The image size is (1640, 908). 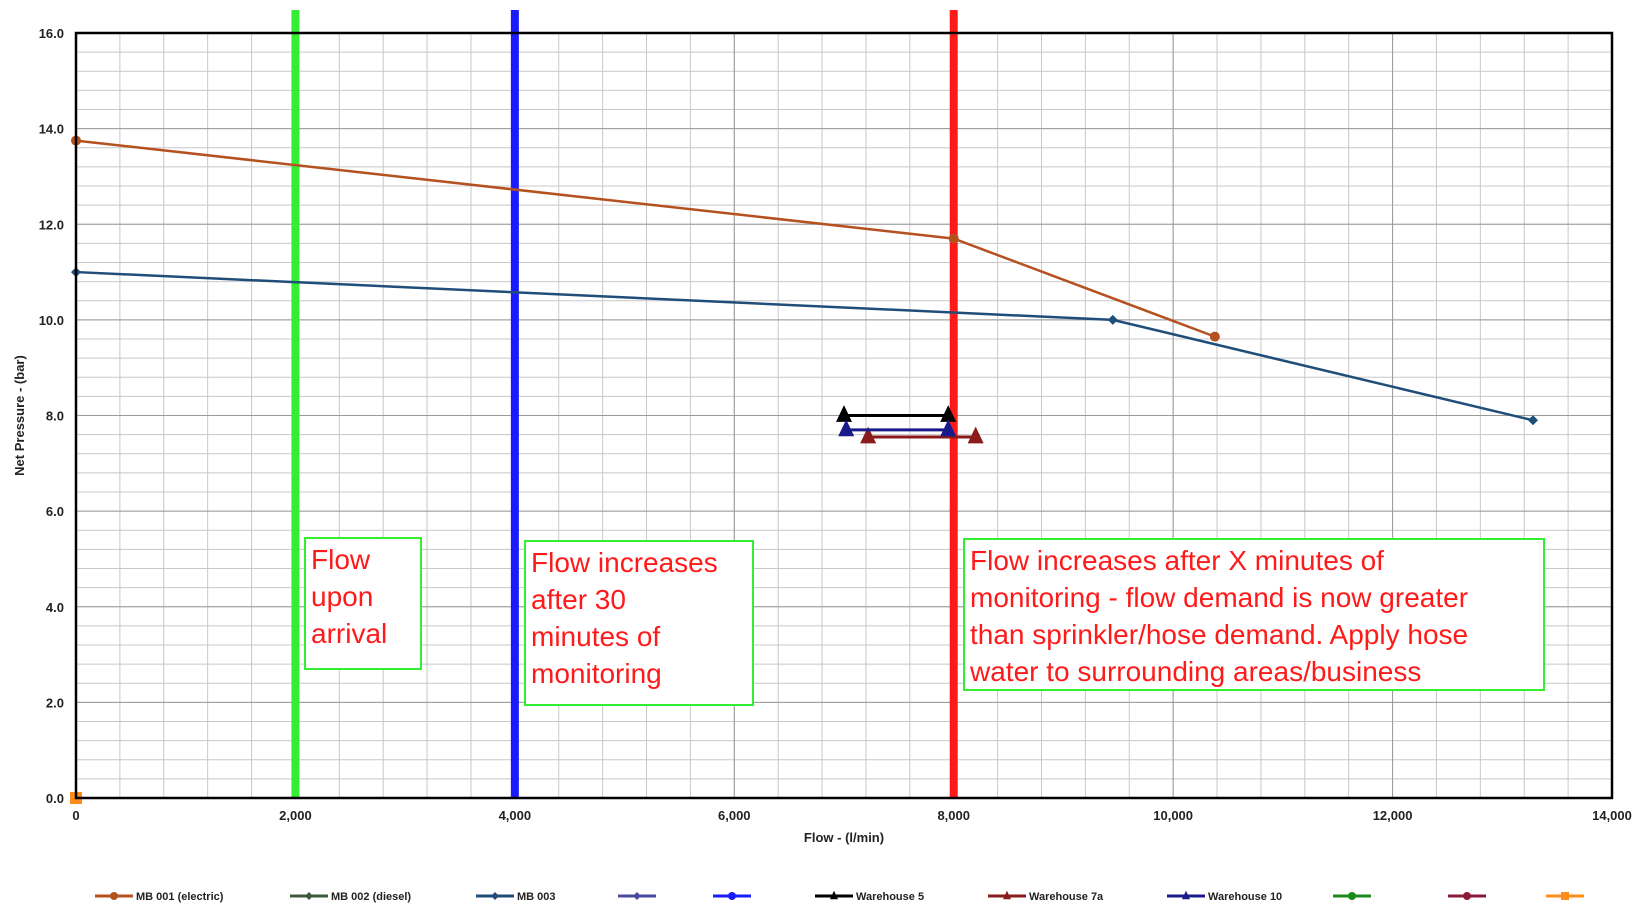 I want to click on x-tick-label: 14,000, so click(x=1612, y=815).